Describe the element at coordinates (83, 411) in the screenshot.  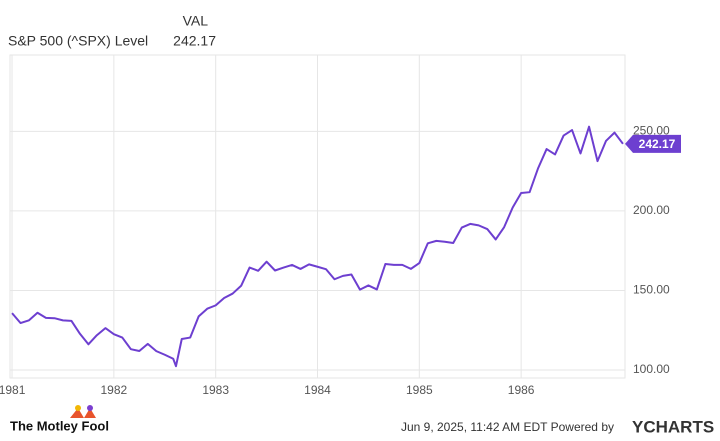
I see `fool-logo` at that location.